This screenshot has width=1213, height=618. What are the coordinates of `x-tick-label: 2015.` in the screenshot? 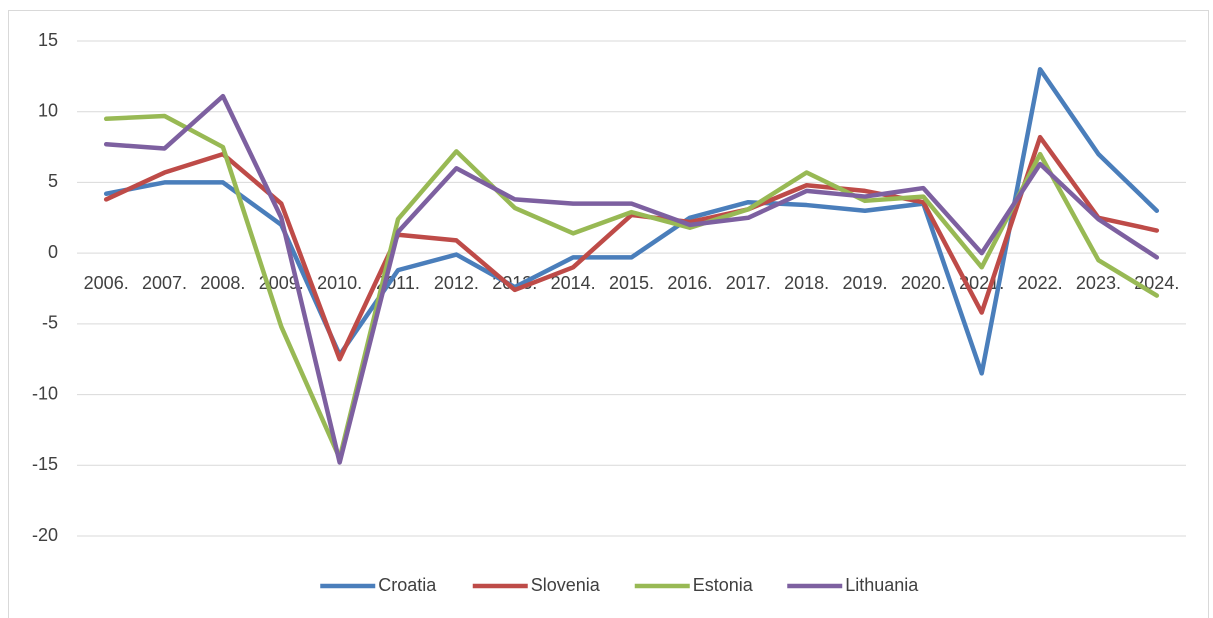 It's located at (631, 283).